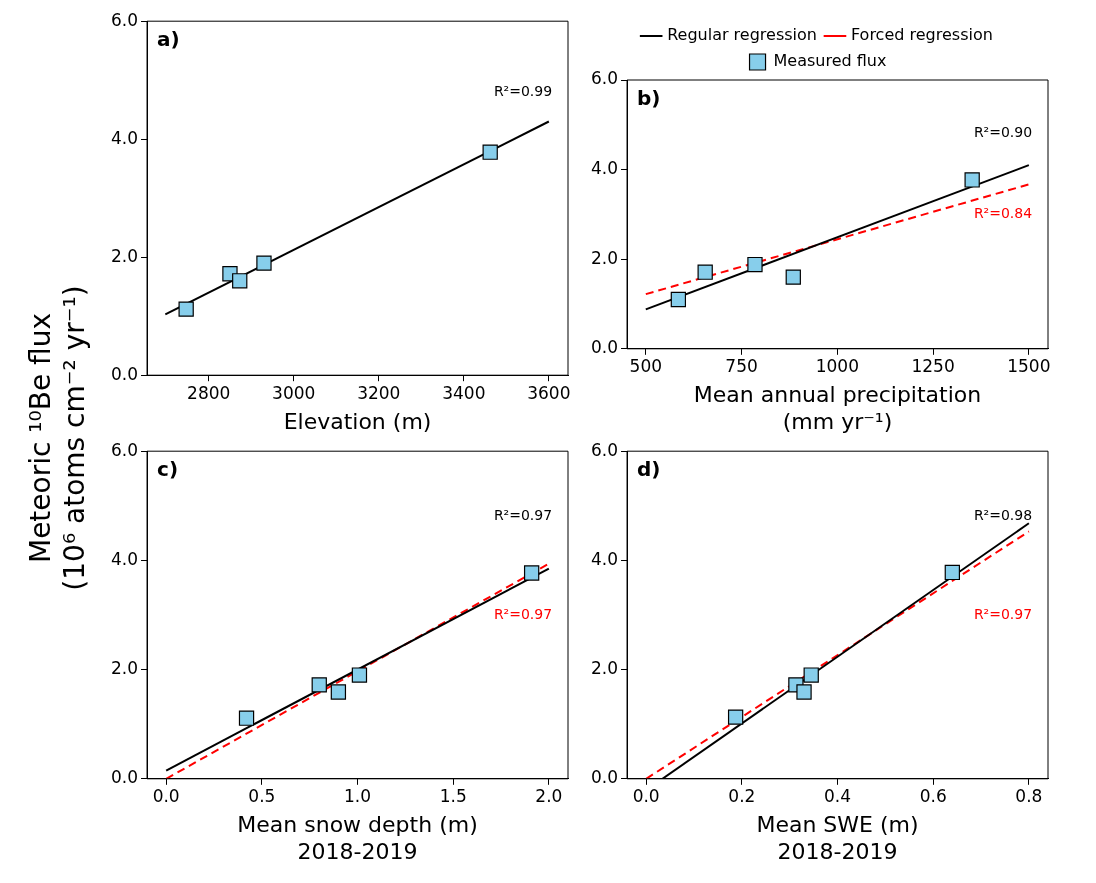  What do you see at coordinates (837, 366) in the screenshot?
I see `x-tick-label: 1000` at bounding box center [837, 366].